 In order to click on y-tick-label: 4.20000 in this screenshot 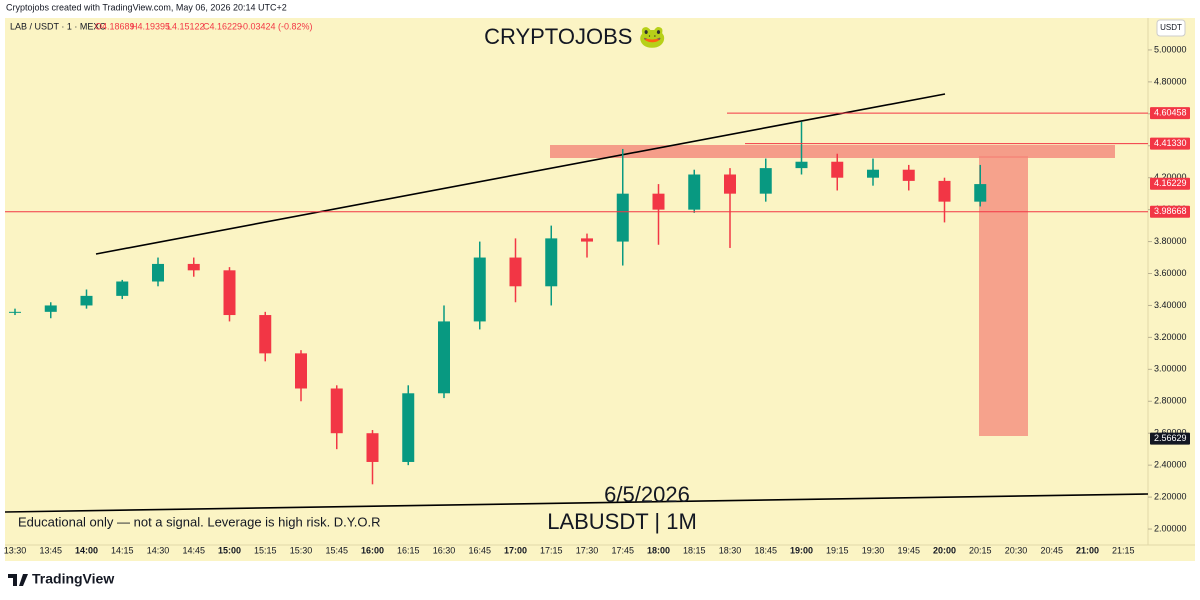, I will do `click(1170, 177)`.